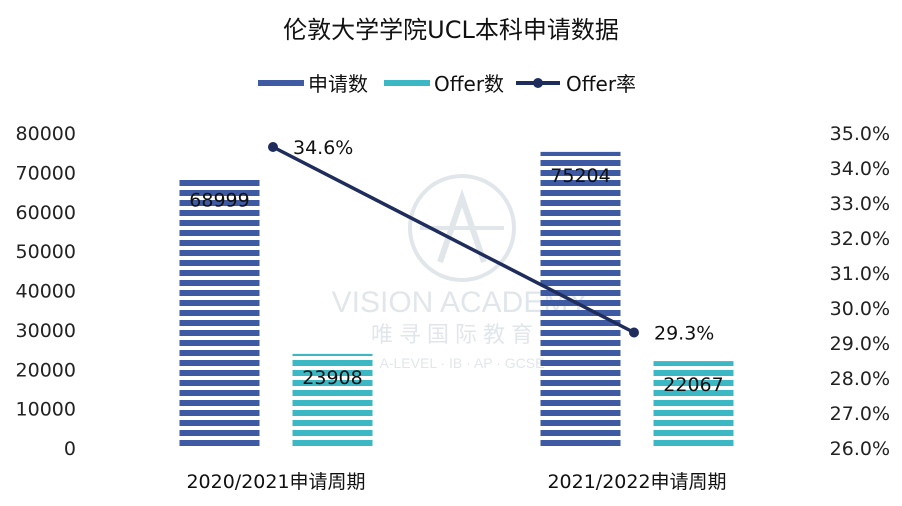  I want to click on bar-value-label: 23908, so click(332, 378).